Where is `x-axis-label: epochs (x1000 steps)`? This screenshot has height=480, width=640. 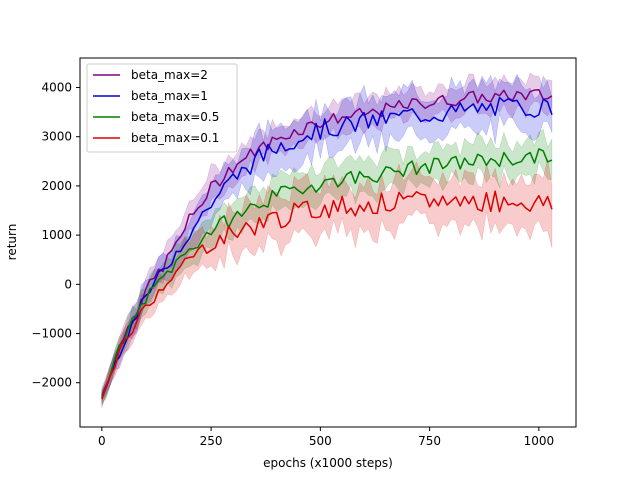 x-axis-label: epochs (x1000 steps) is located at coordinates (328, 463).